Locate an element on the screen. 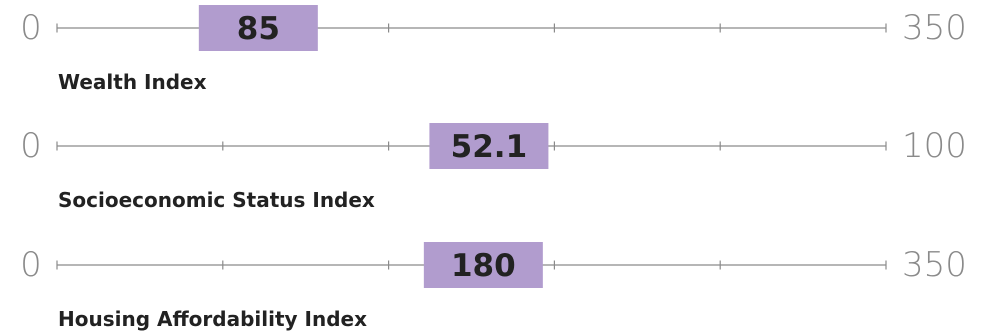 The image size is (988, 331). gauge-max-label: 100 is located at coordinates (934, 146).